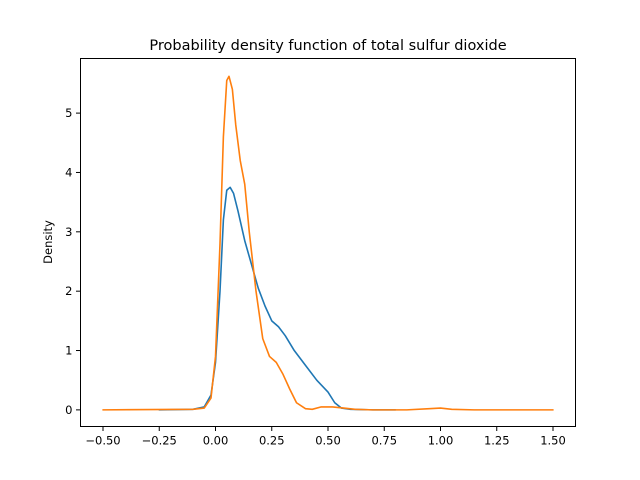 The width and height of the screenshot is (640, 480). I want to click on y-tick-label: 3, so click(68, 232).